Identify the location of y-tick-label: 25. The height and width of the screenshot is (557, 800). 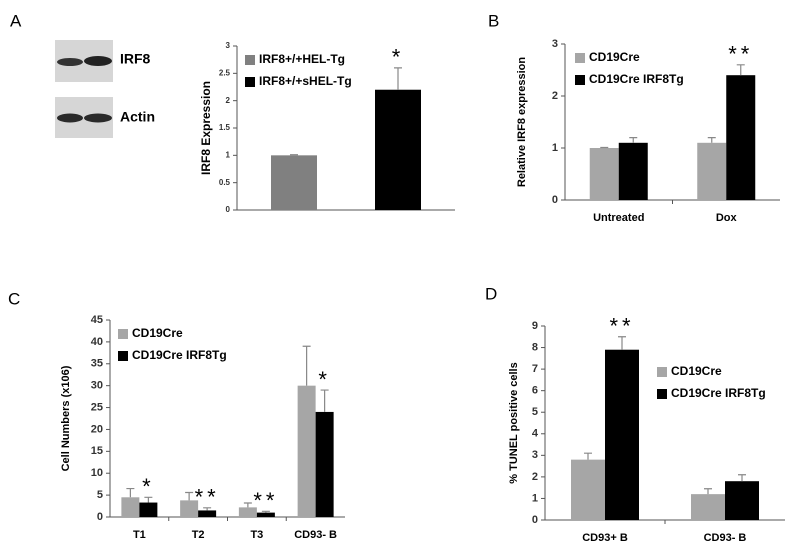
(97, 407).